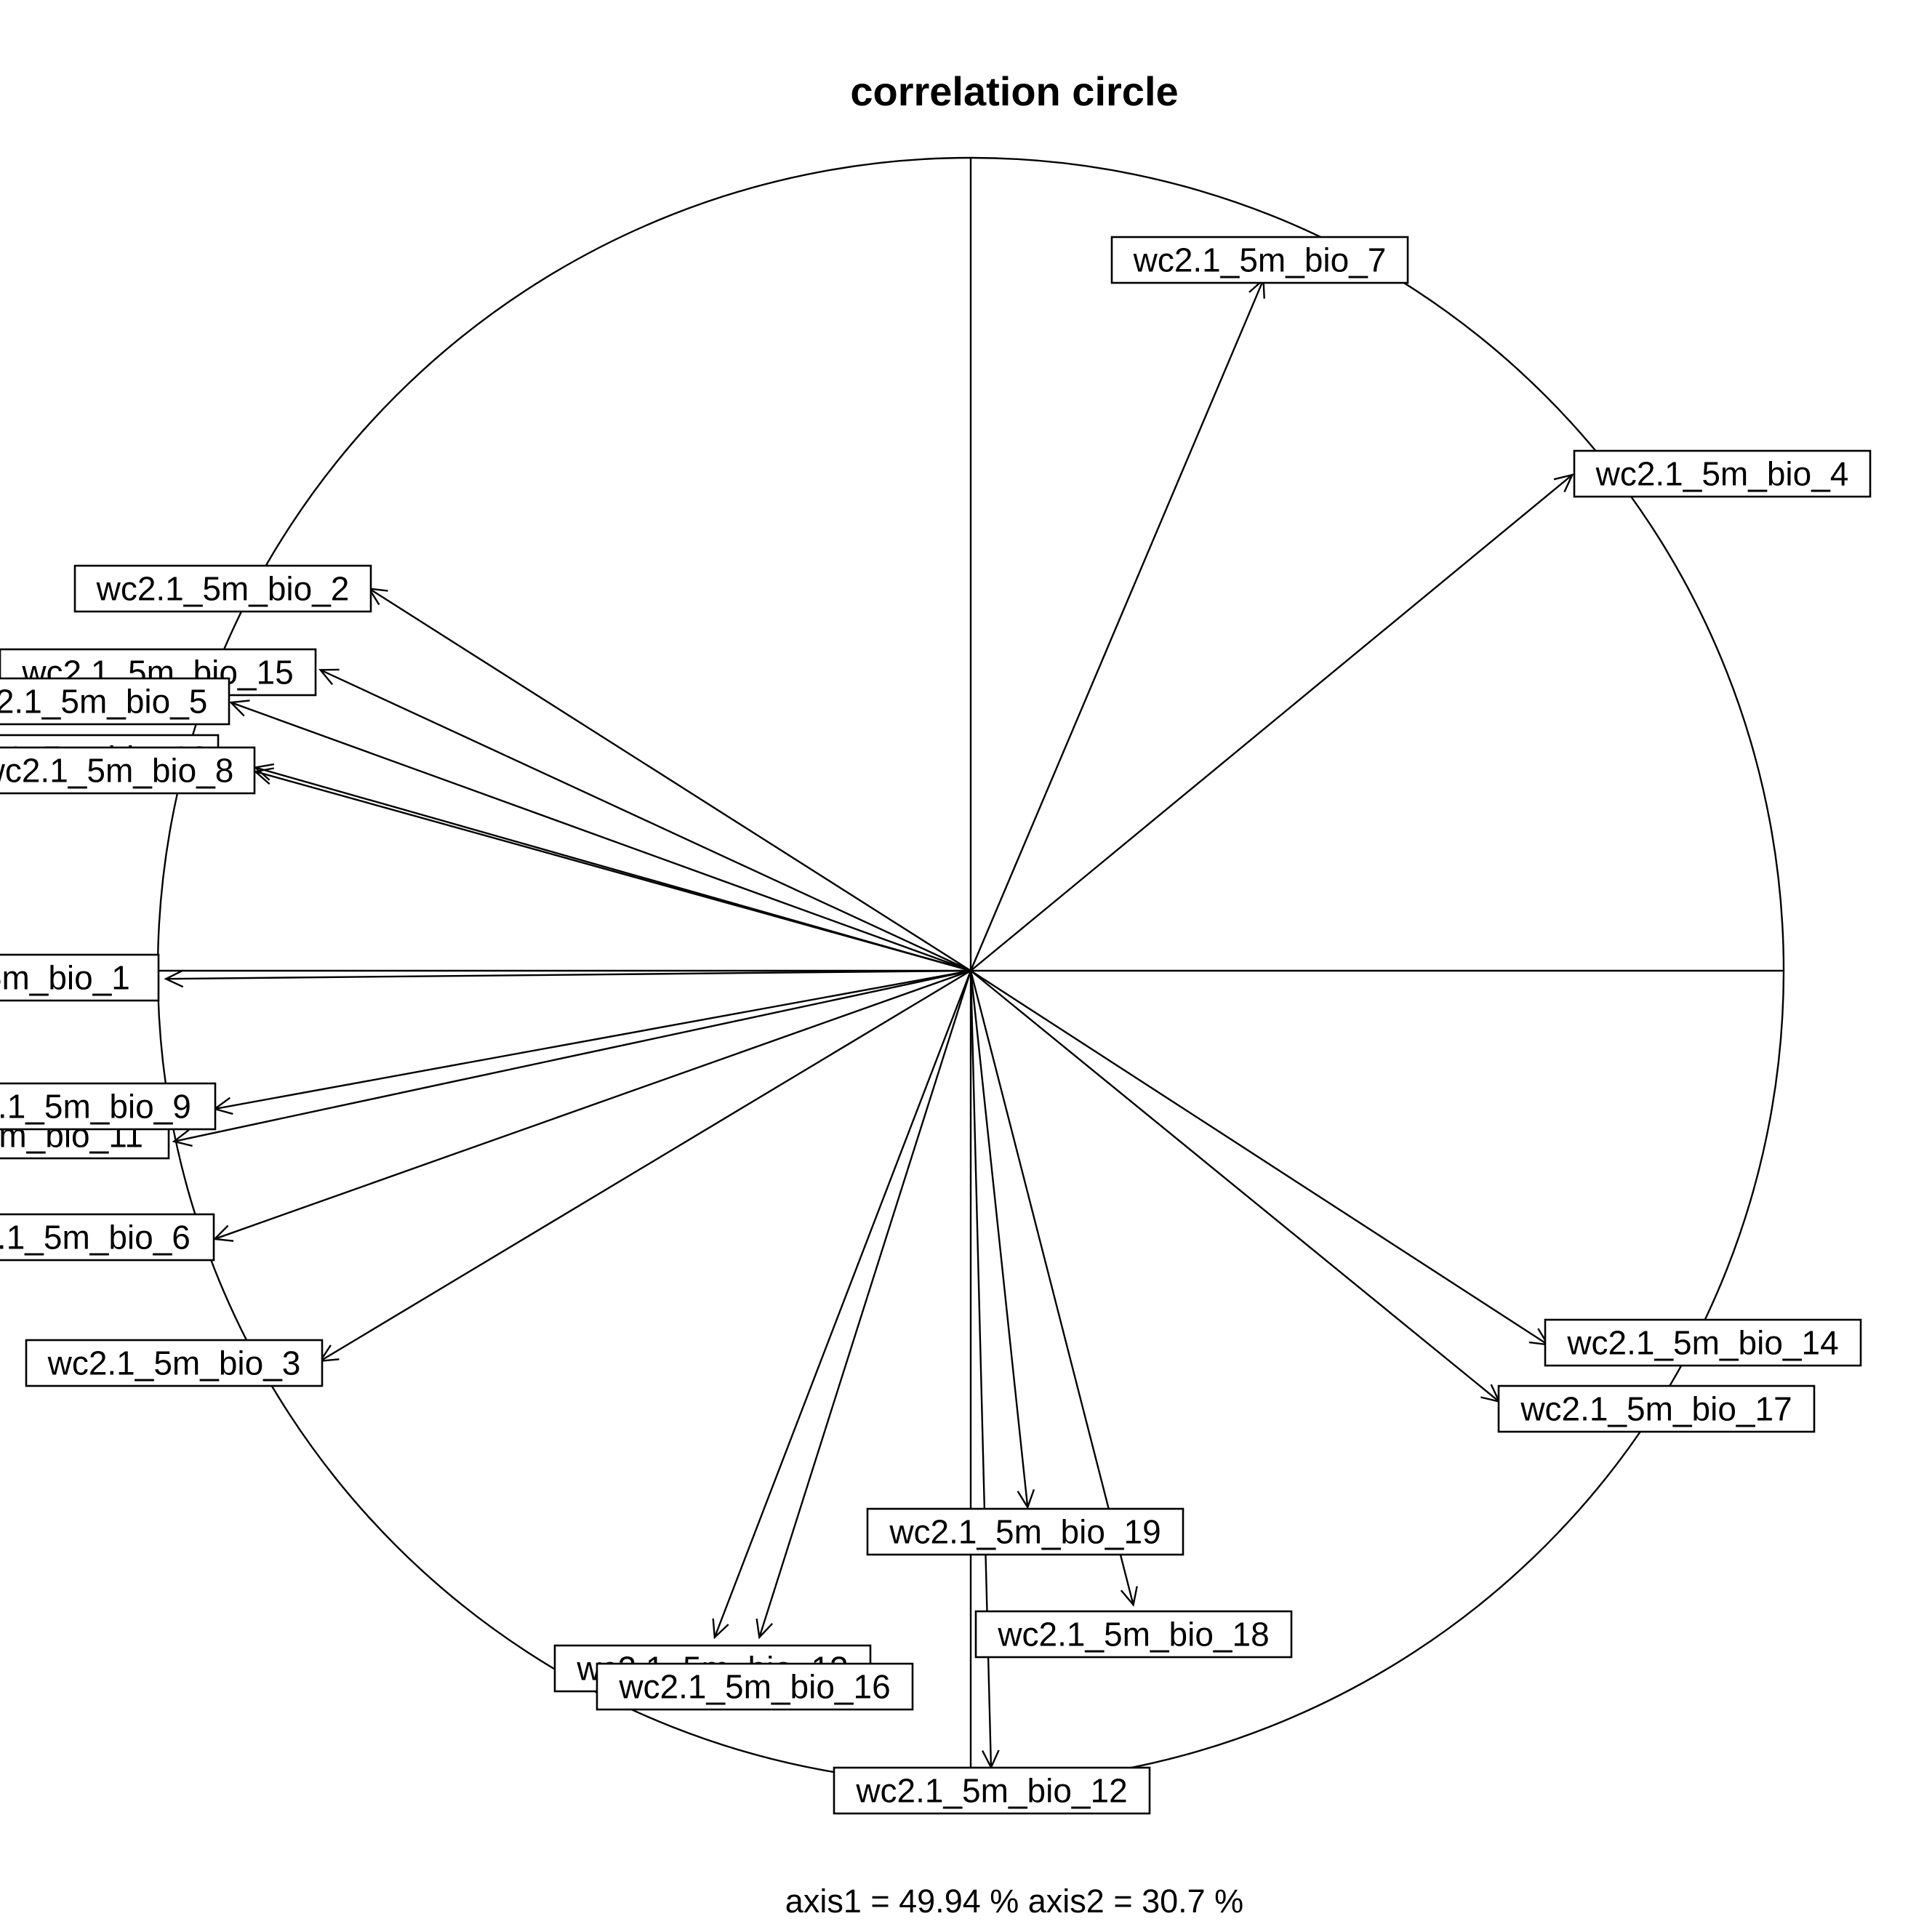  I want to click on label-wc2-1-5m-bio-17: wc2.1_5m_bio_17, so click(1656, 1408).